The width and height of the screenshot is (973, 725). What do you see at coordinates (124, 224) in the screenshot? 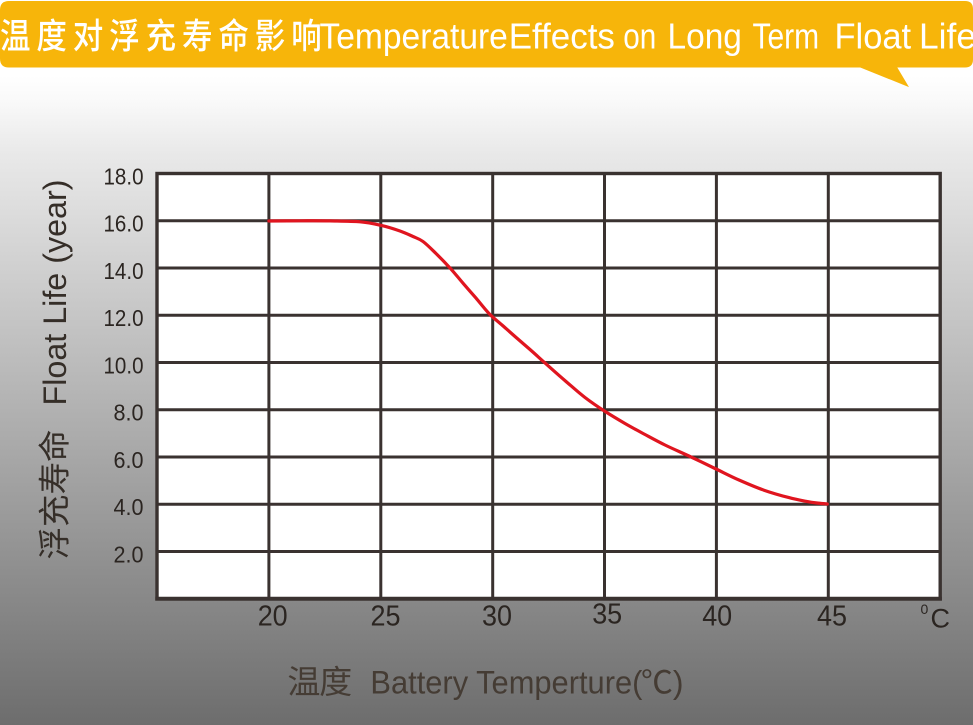
I see `svg-text: 16.0` at bounding box center [124, 224].